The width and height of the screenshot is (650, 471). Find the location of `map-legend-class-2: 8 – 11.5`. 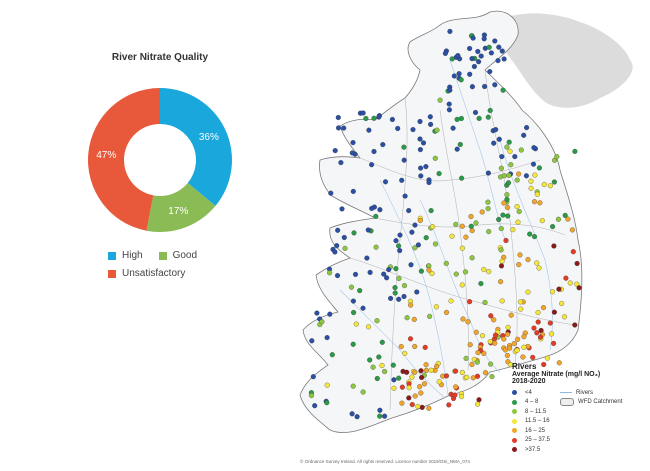

map-legend-class-2: 8 – 11.5 is located at coordinates (531, 412).